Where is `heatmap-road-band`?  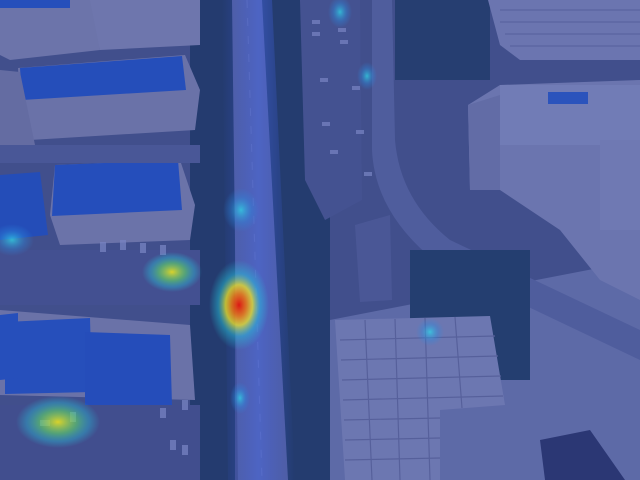 heatmap-road-band is located at coordinates (258, 240).